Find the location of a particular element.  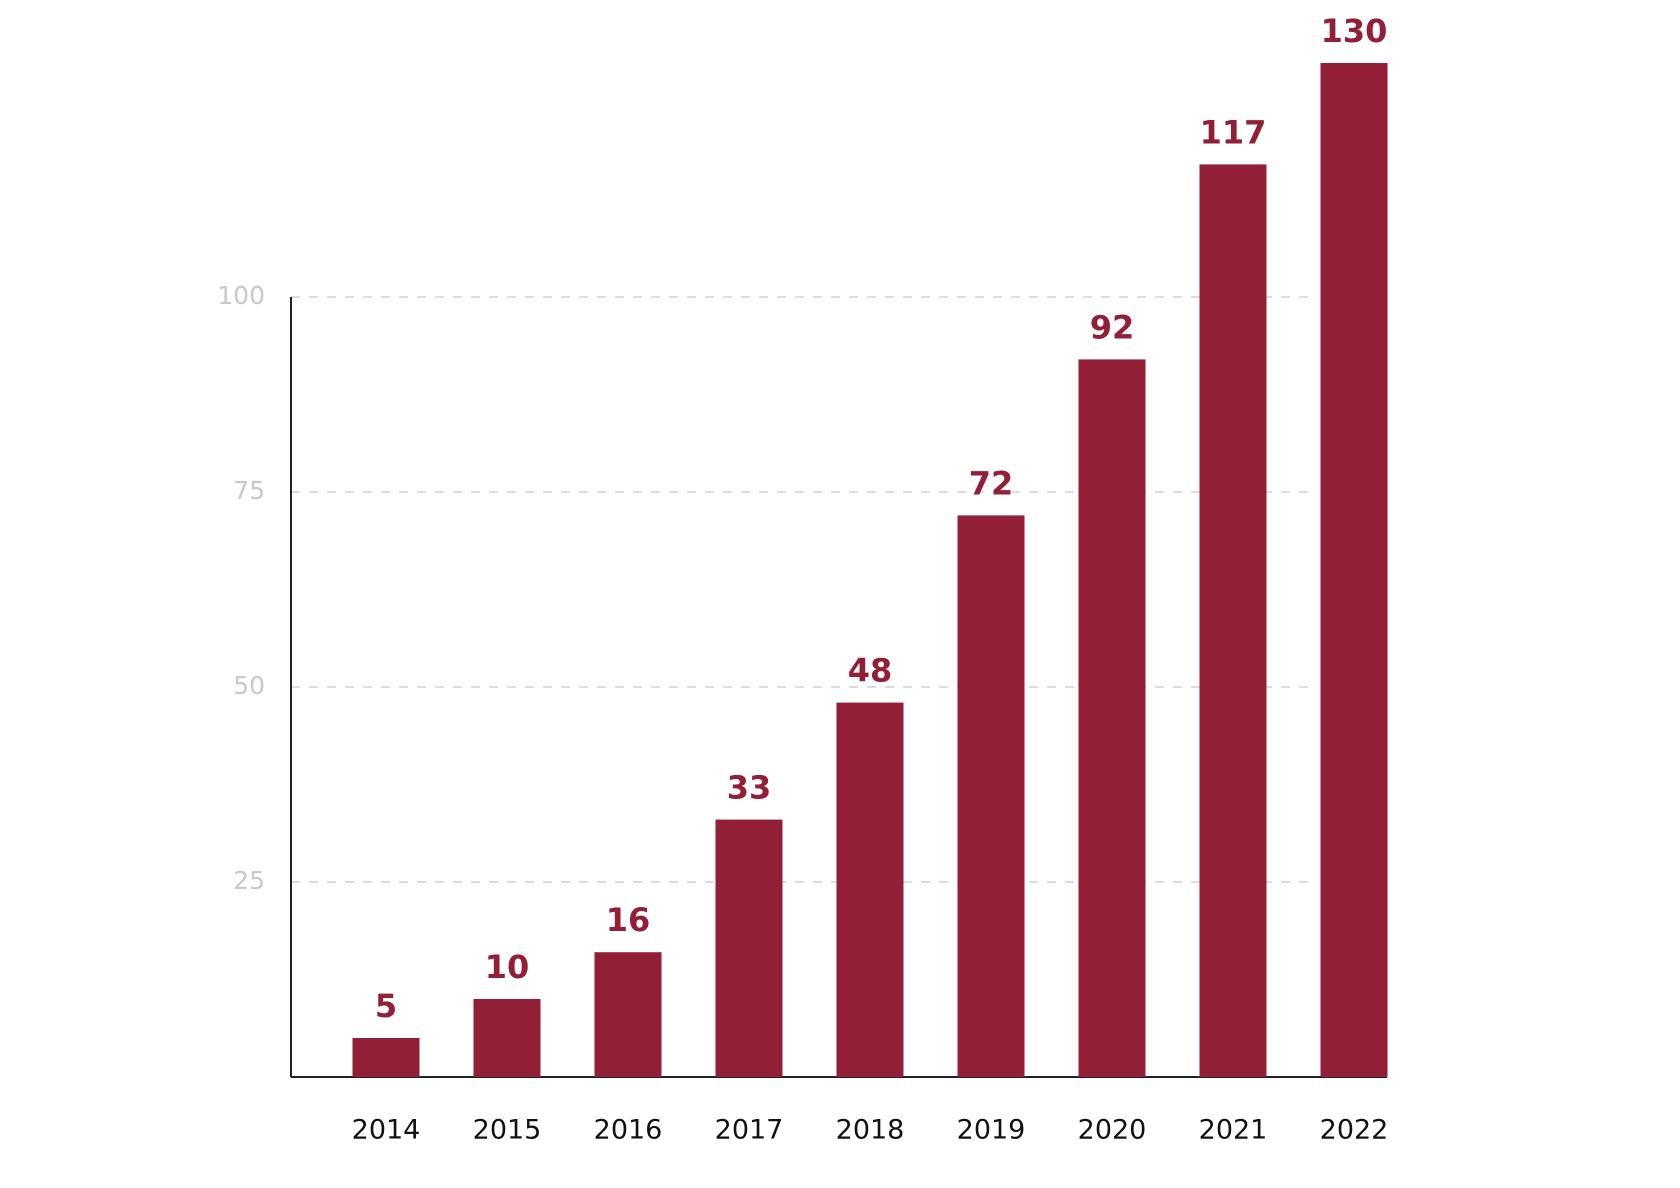

x-tick-label: 2022 is located at coordinates (1354, 1130).